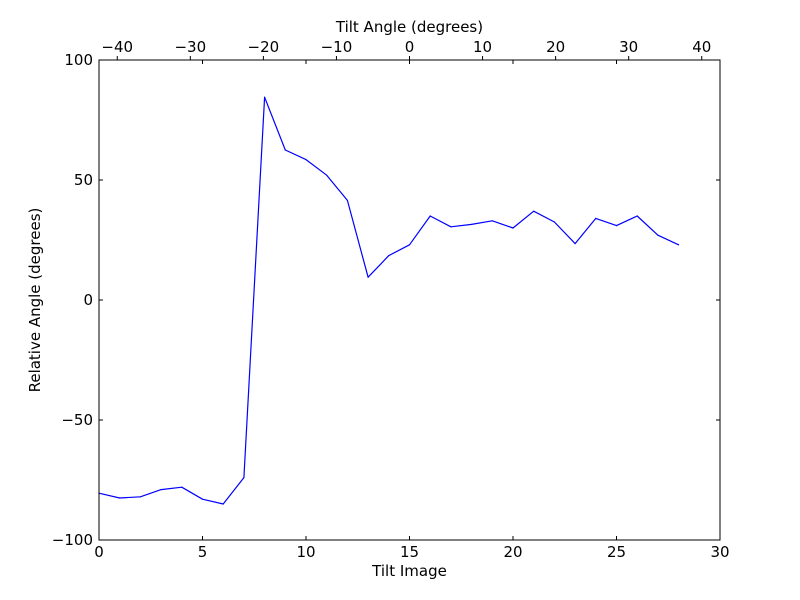 Image resolution: width=800 pixels, height=600 pixels. What do you see at coordinates (555, 47) in the screenshot?
I see `x2-tick-label: 20` at bounding box center [555, 47].